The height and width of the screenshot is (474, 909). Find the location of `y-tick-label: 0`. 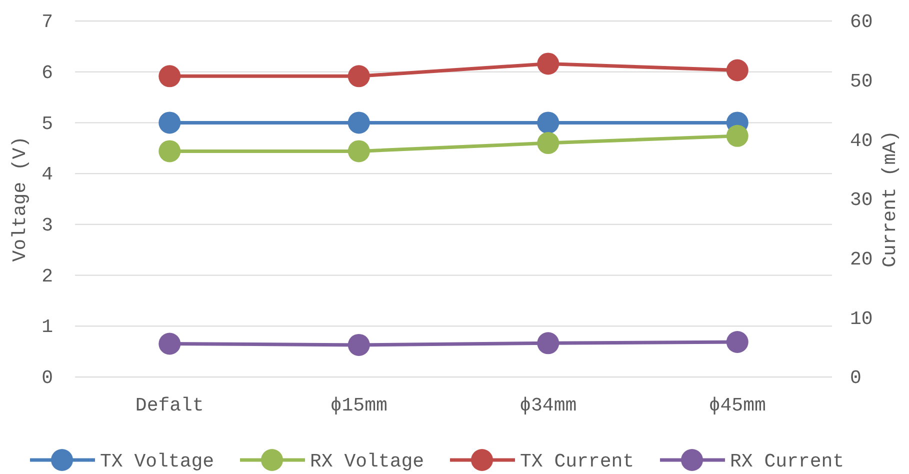

y-tick-label: 0 is located at coordinates (47, 378).